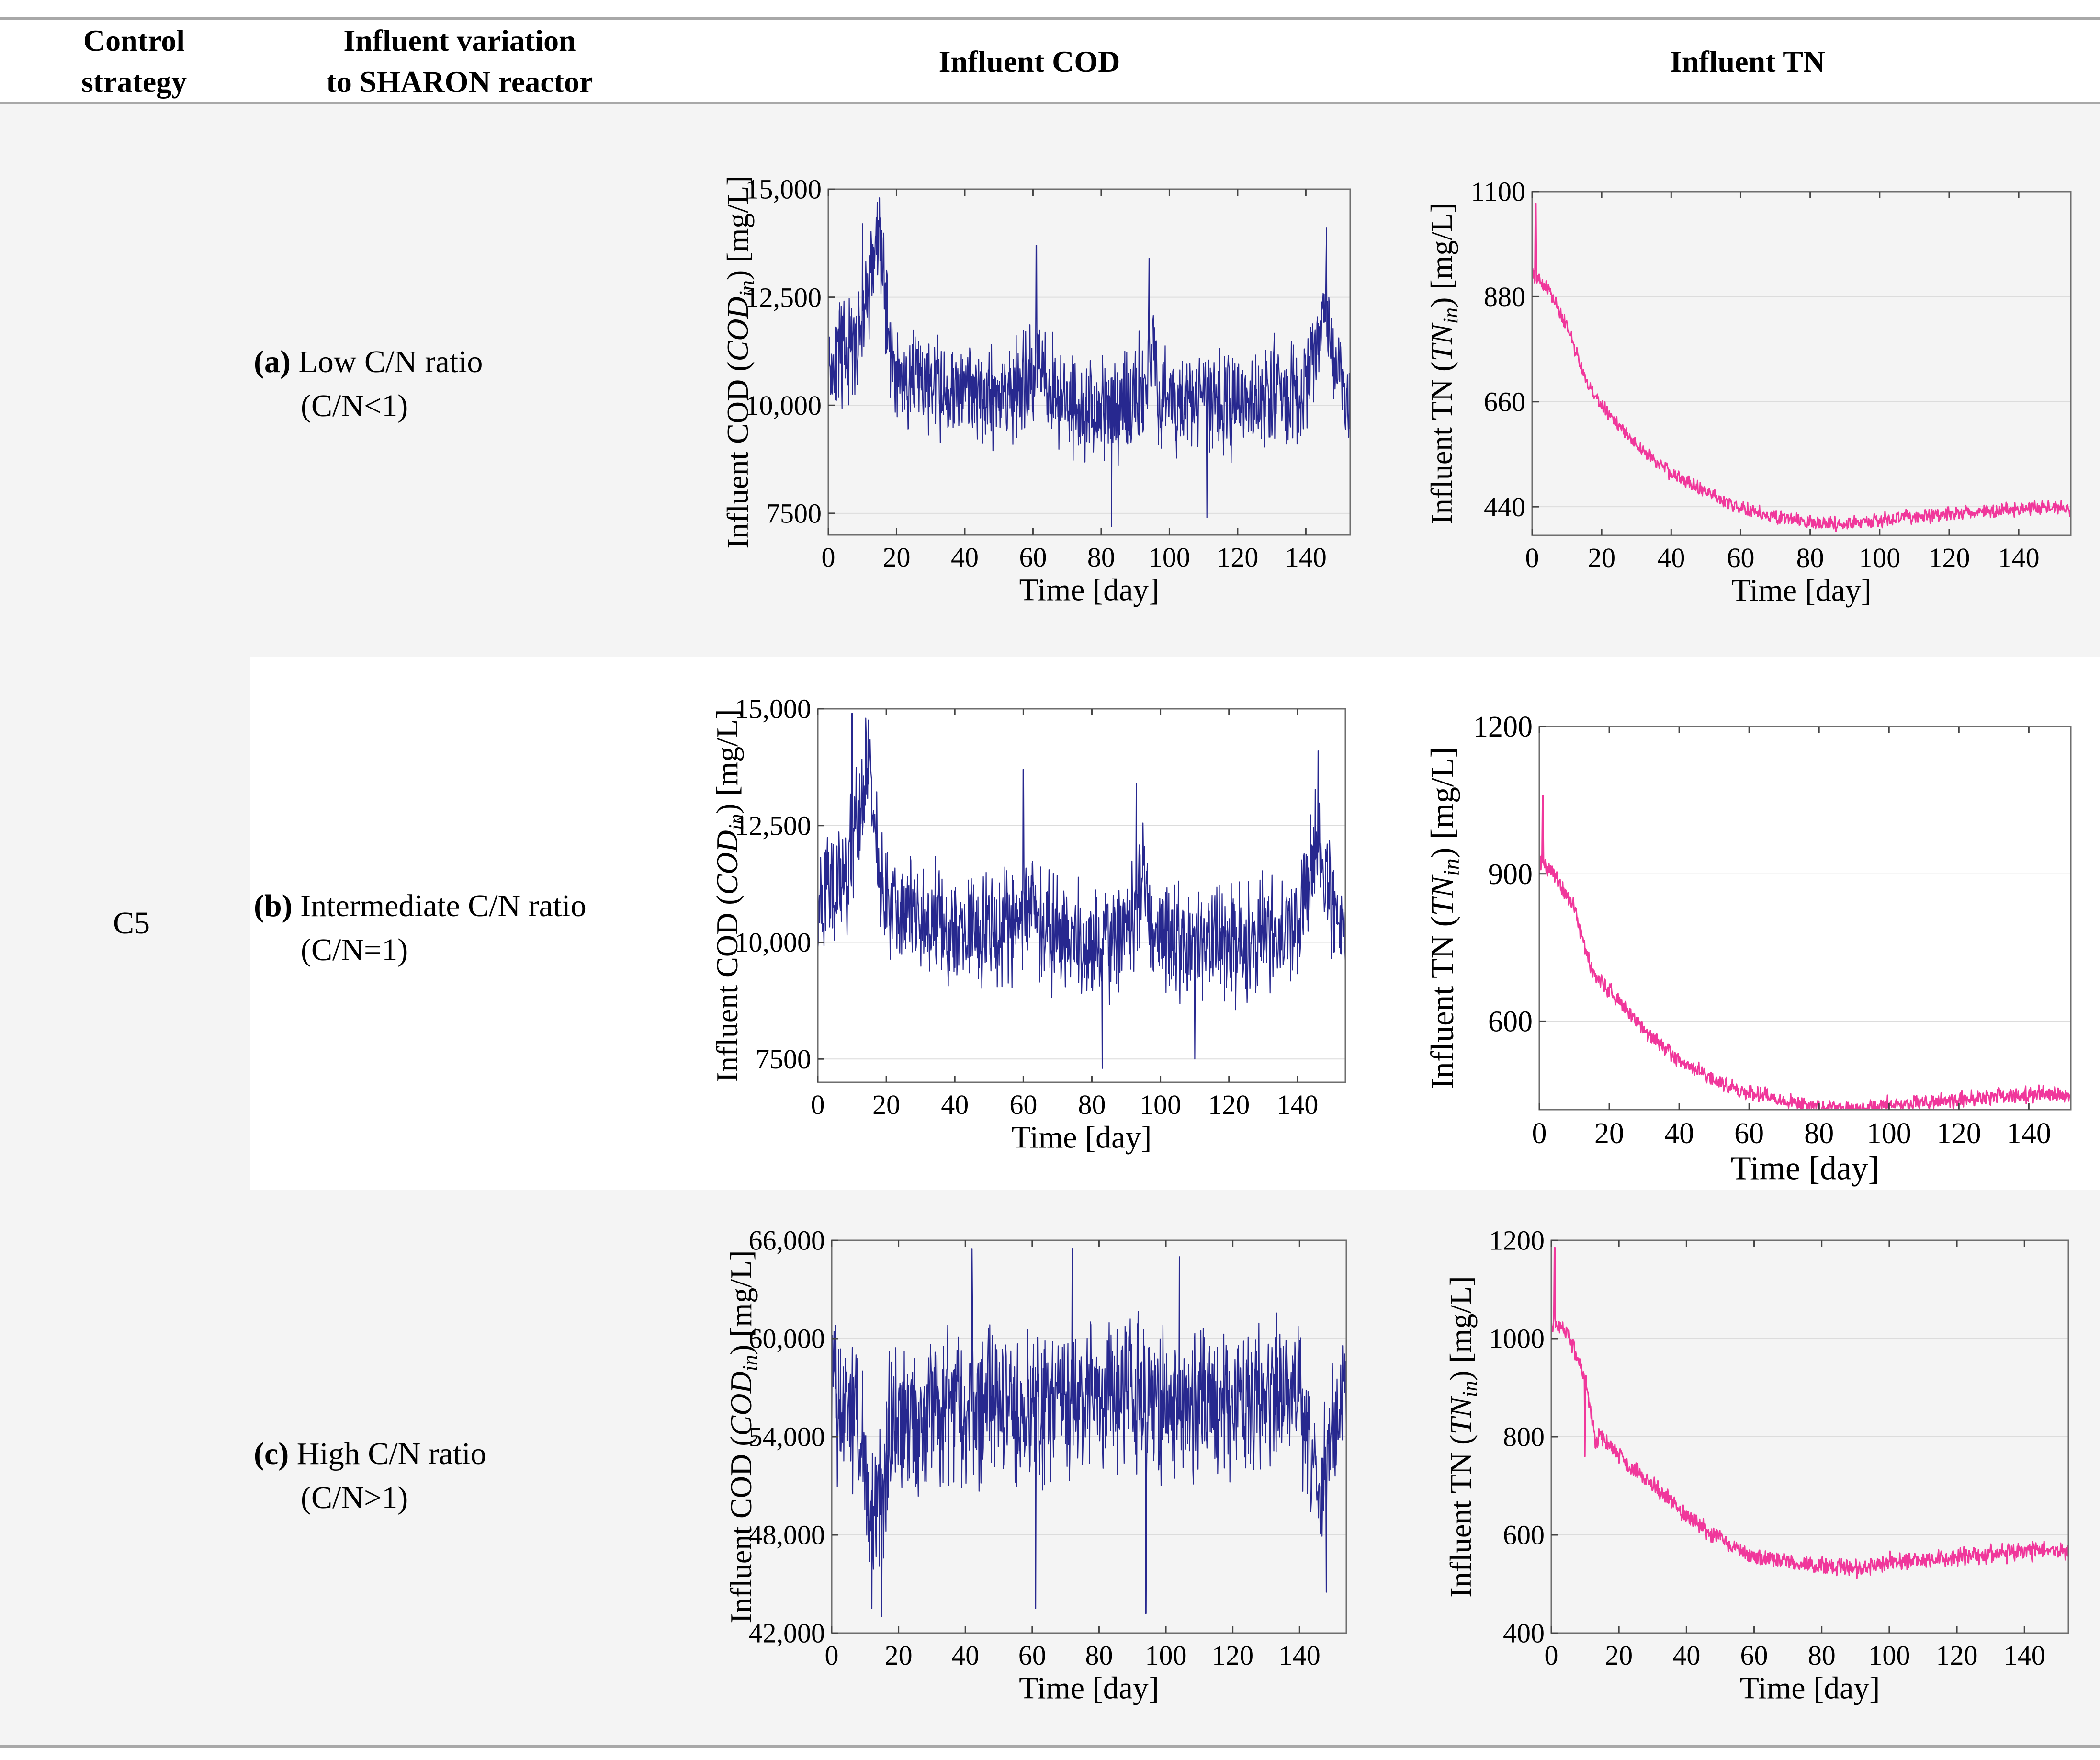 The width and height of the screenshot is (2100, 1760). What do you see at coordinates (1504, 506) in the screenshot?
I see `y-tick-label: 440` at bounding box center [1504, 506].